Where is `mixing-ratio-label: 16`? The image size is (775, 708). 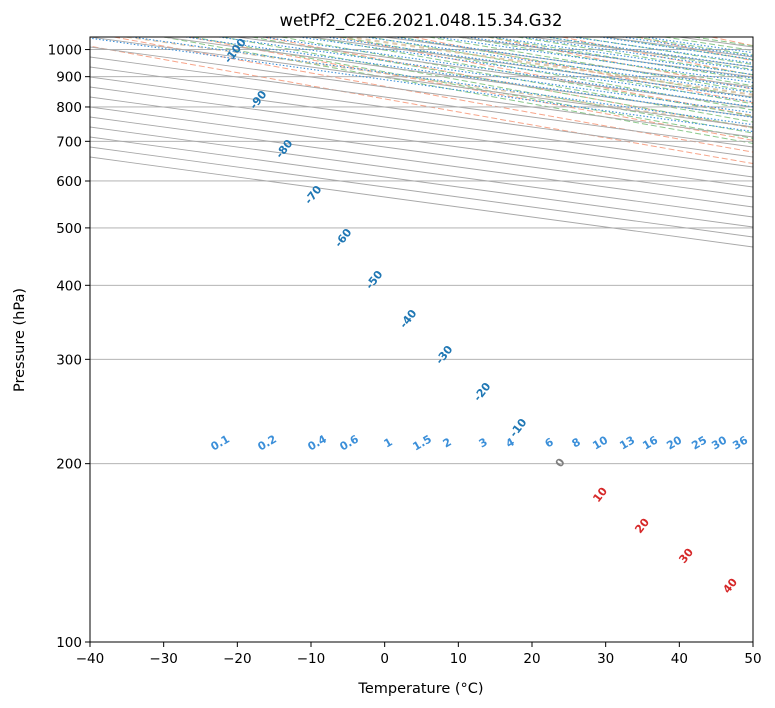 mixing-ratio-label: 16 is located at coordinates (650, 442).